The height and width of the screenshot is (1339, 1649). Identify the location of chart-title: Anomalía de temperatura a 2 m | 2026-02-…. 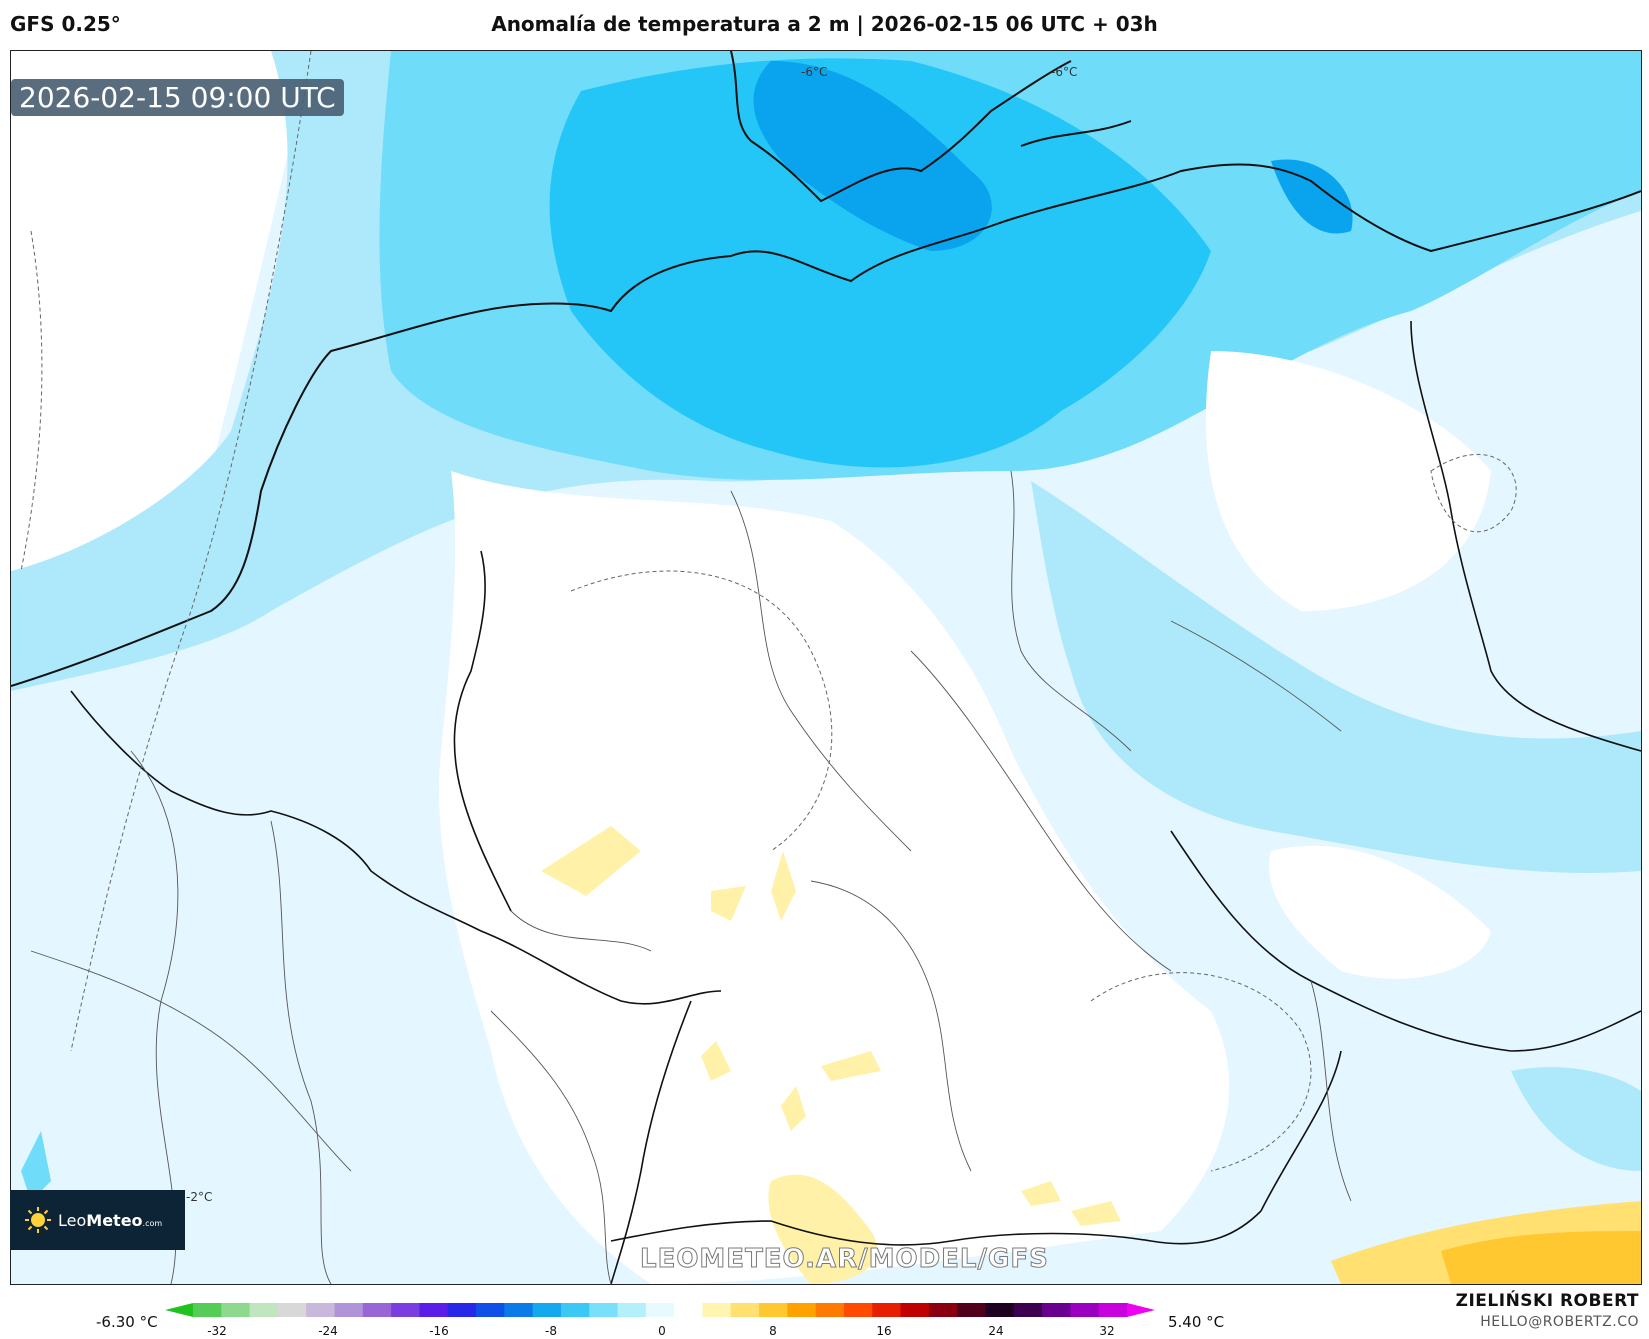
(824, 24).